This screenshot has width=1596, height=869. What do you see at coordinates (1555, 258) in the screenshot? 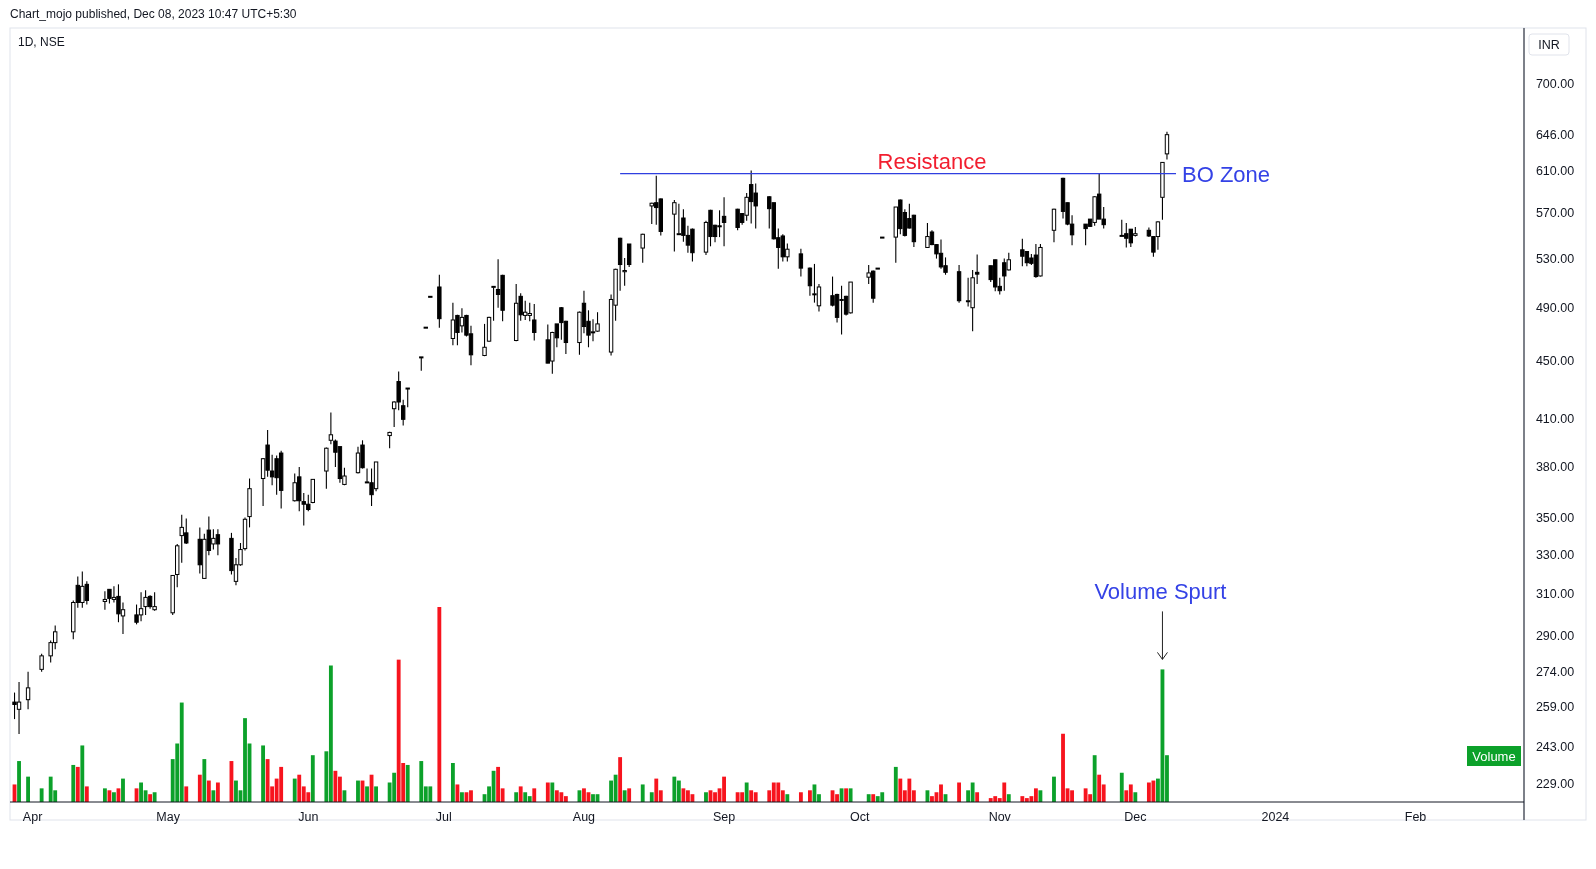
I see `y-tick-label: 530.00` at bounding box center [1555, 258].